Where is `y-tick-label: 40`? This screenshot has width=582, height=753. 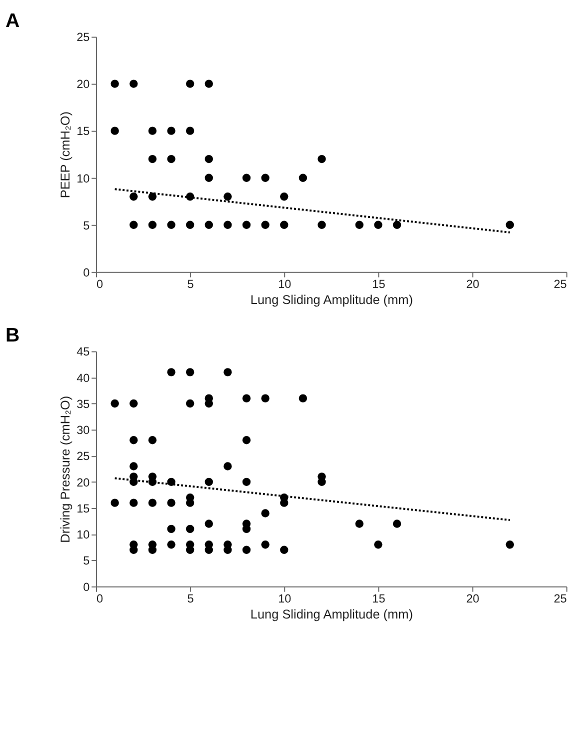
y-tick-label: 40 is located at coordinates (83, 378).